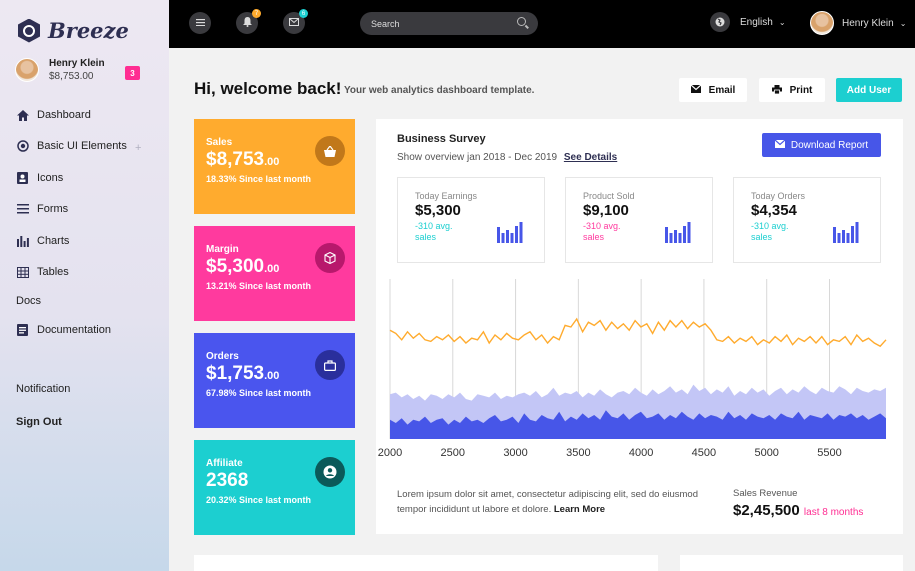 This screenshot has width=915, height=571. Describe the element at coordinates (606, 210) in the screenshot. I see `tile-value: $9,100` at that location.